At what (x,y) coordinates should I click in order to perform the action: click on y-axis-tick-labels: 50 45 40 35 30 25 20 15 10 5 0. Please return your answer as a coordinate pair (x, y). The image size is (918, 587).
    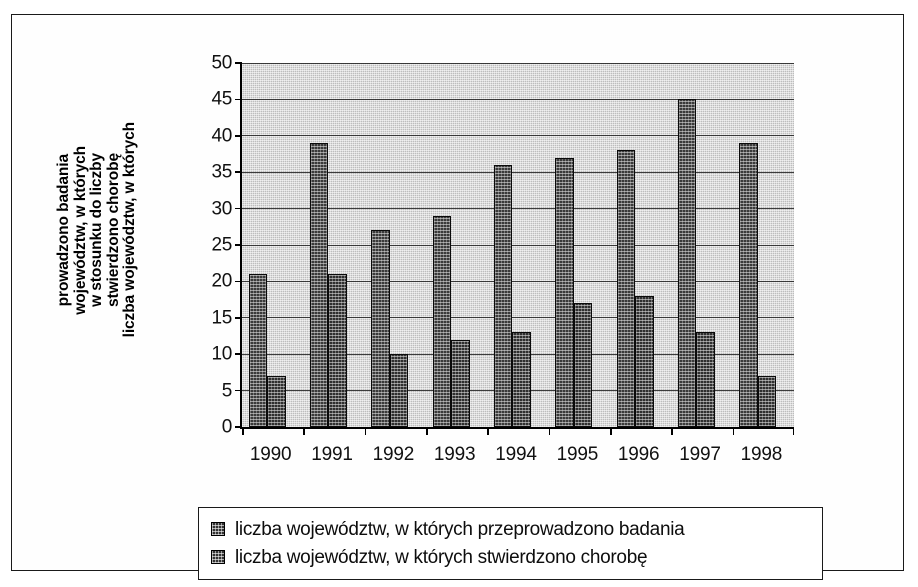
    Looking at the image, I should click on (216, 246).